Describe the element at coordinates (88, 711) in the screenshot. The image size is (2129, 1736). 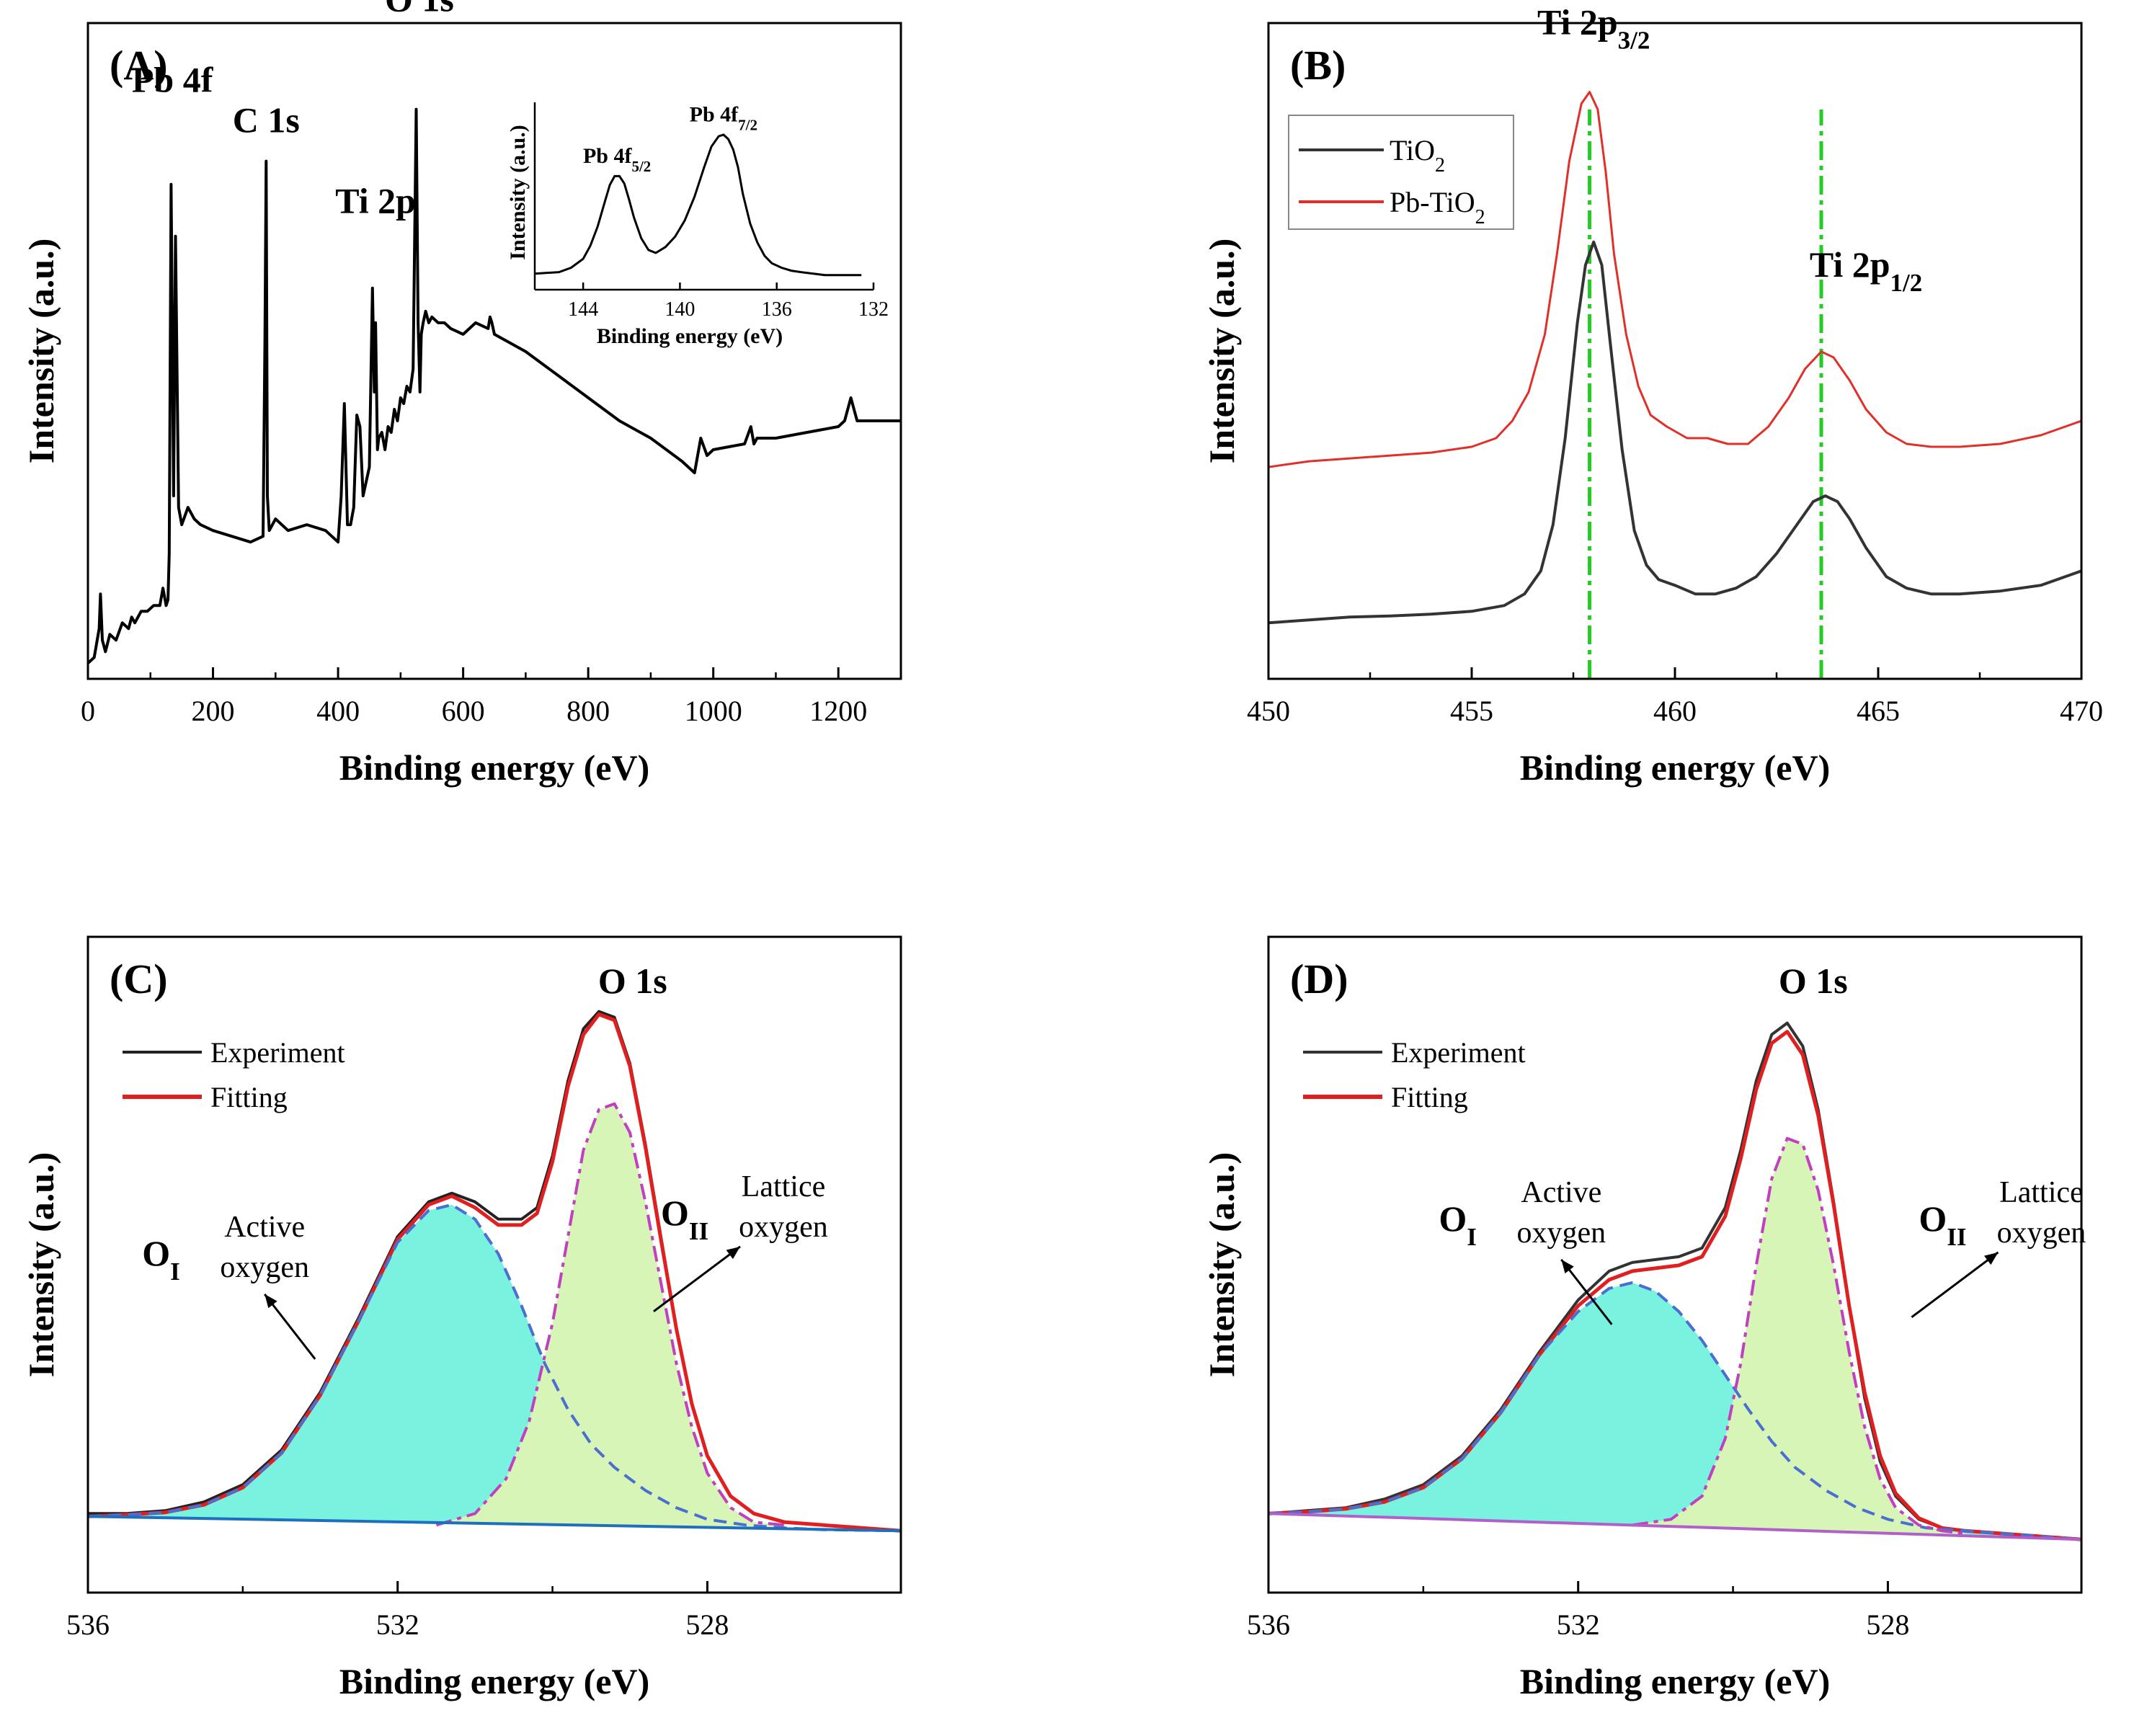
I see `x-tick-label: 0` at that location.